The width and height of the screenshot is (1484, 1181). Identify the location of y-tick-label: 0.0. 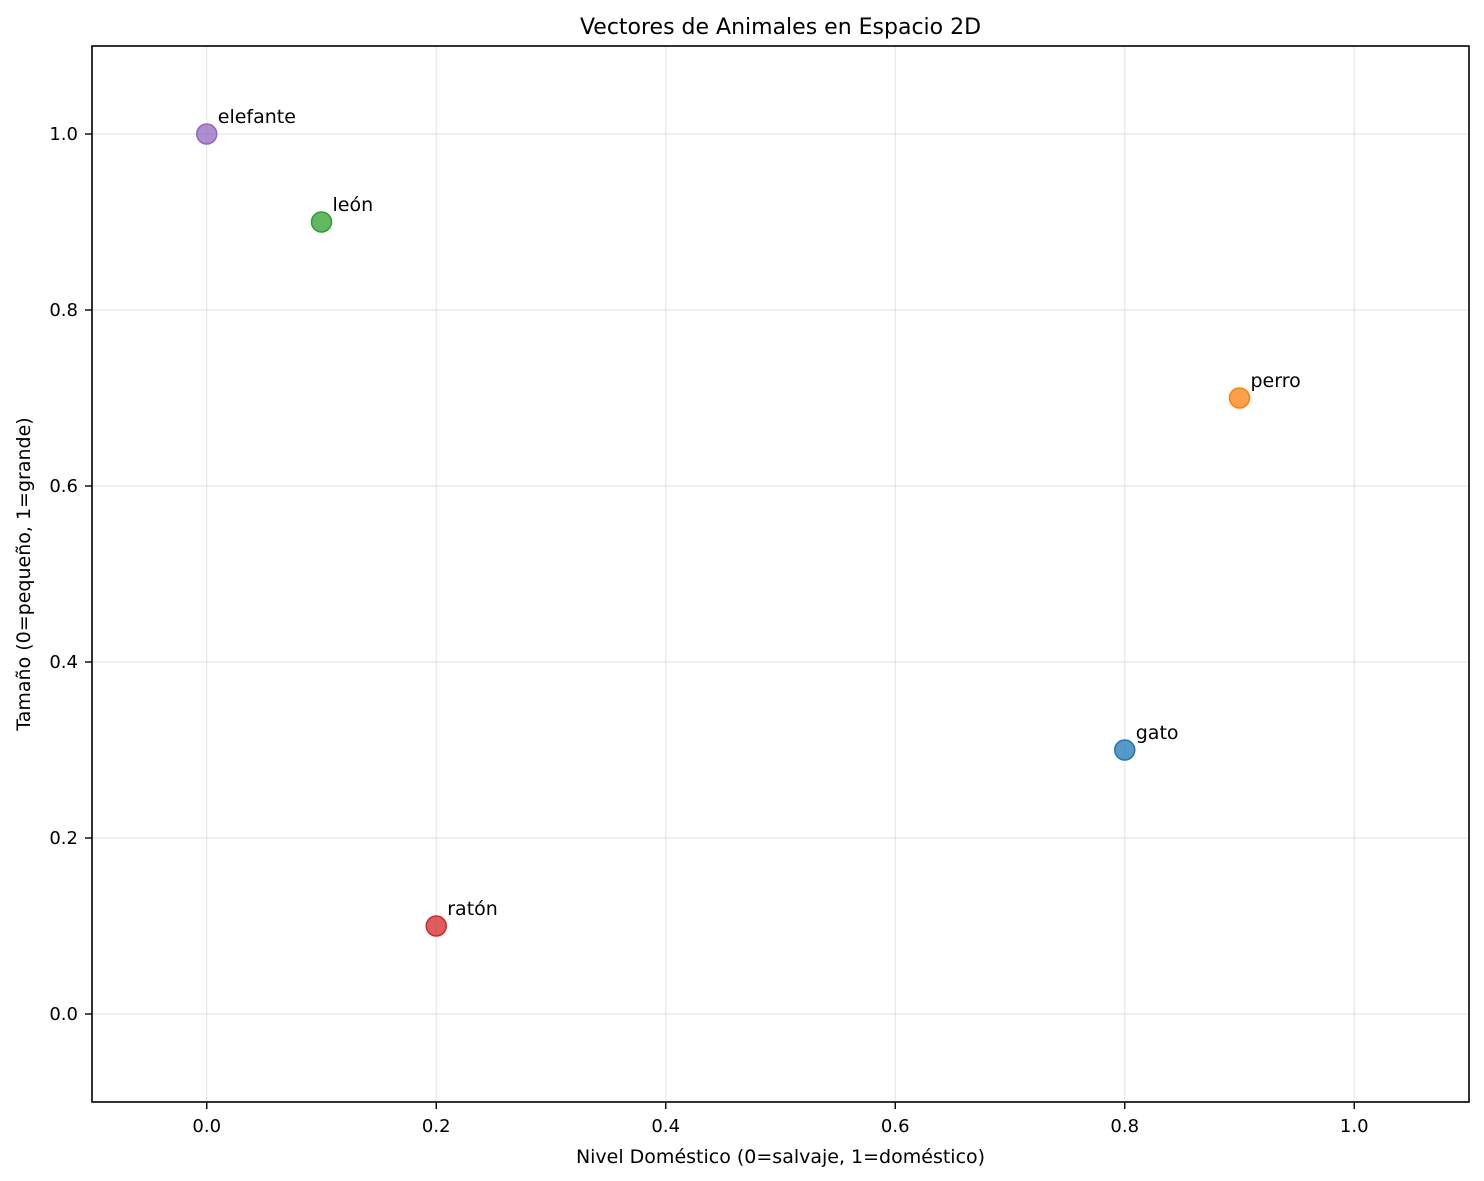
(63, 1014).